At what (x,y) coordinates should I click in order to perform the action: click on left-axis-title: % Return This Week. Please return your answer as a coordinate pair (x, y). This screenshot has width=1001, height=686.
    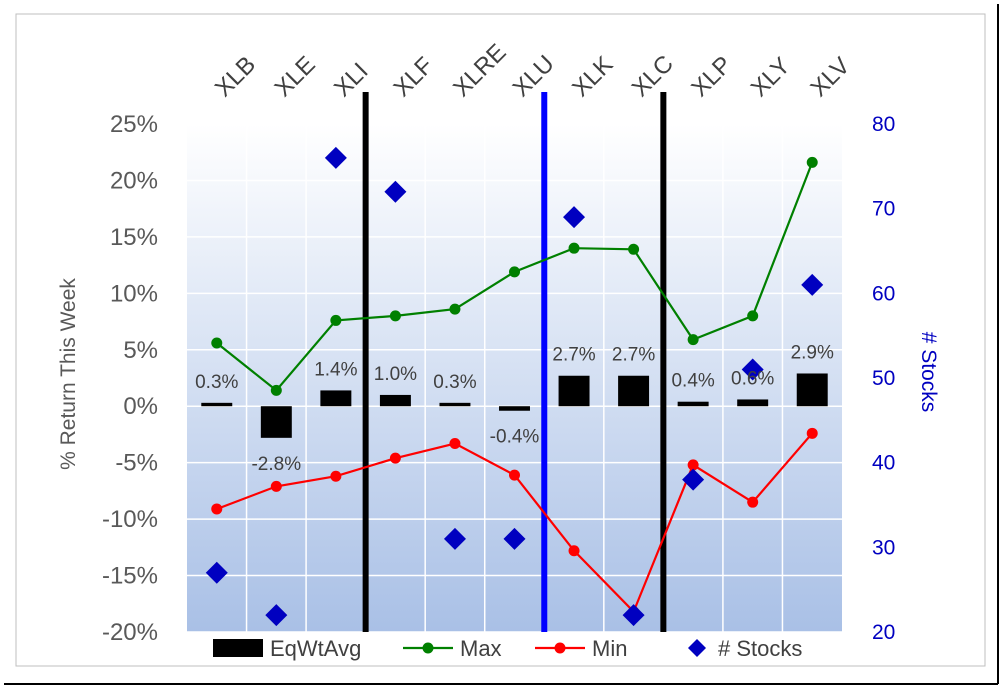
    Looking at the image, I should click on (68, 374).